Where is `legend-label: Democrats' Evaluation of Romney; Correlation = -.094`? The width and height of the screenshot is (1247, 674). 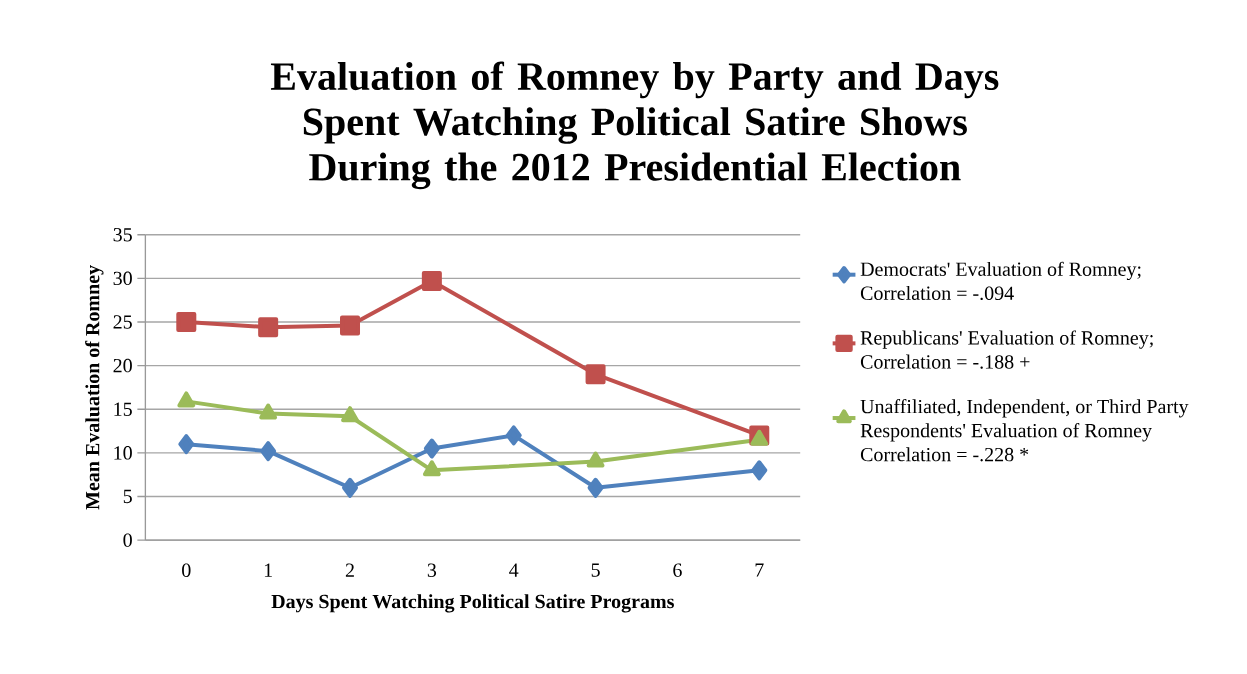 legend-label: Democrats' Evaluation of Romney; Correlation = -.094 is located at coordinates (1000, 281).